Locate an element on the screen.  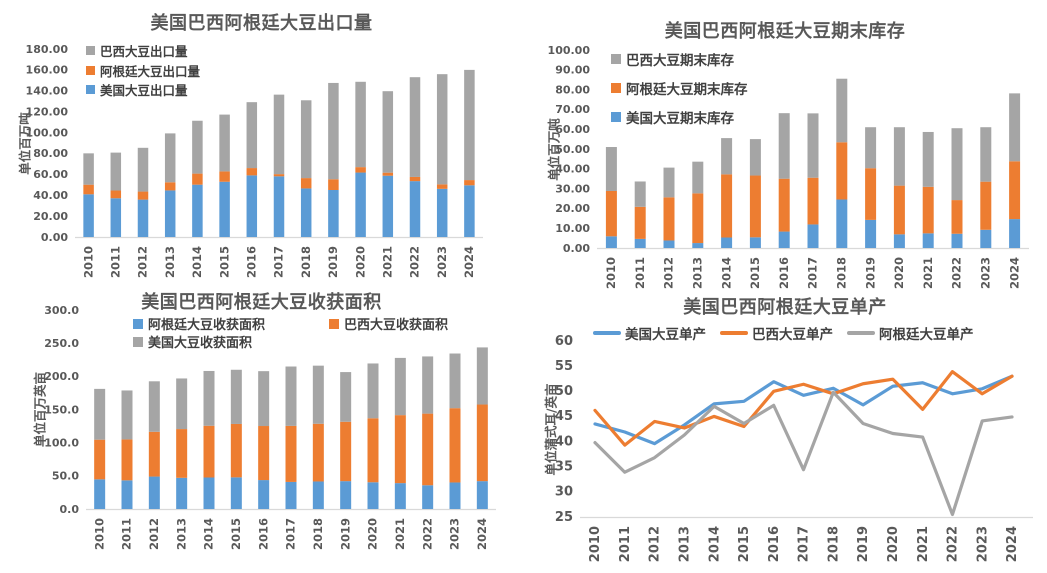
x-tick-label: 2020 is located at coordinates (360, 262).